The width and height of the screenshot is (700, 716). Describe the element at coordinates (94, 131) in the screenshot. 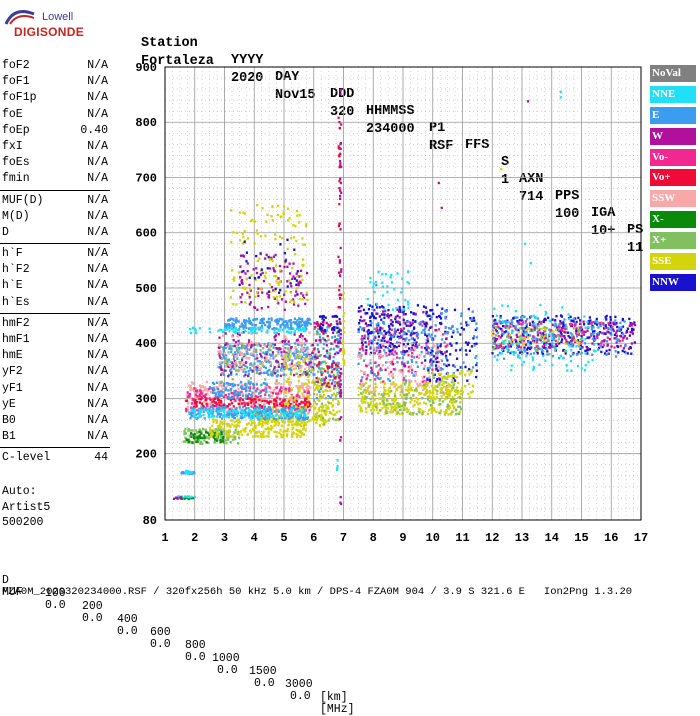

I see `param-value: 0.40` at that location.